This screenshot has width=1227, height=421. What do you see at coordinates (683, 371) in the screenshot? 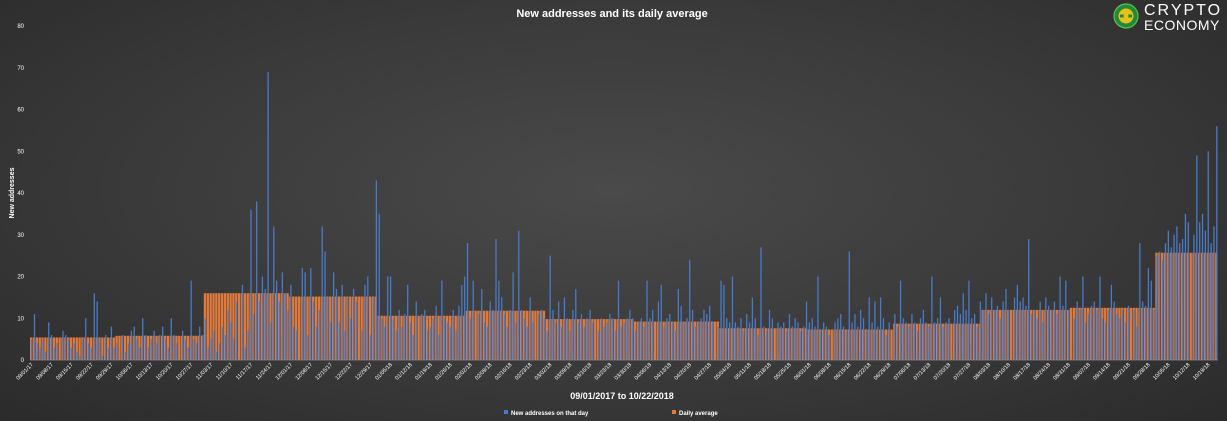
I see `x-tick-label: 04/20/18` at bounding box center [683, 371].